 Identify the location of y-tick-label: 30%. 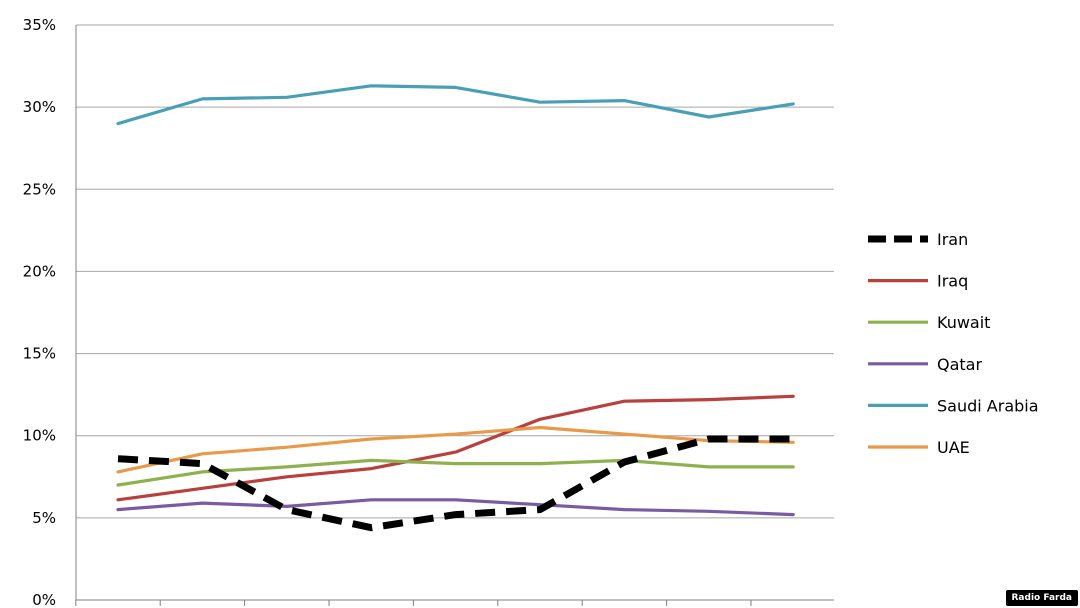
(39, 107).